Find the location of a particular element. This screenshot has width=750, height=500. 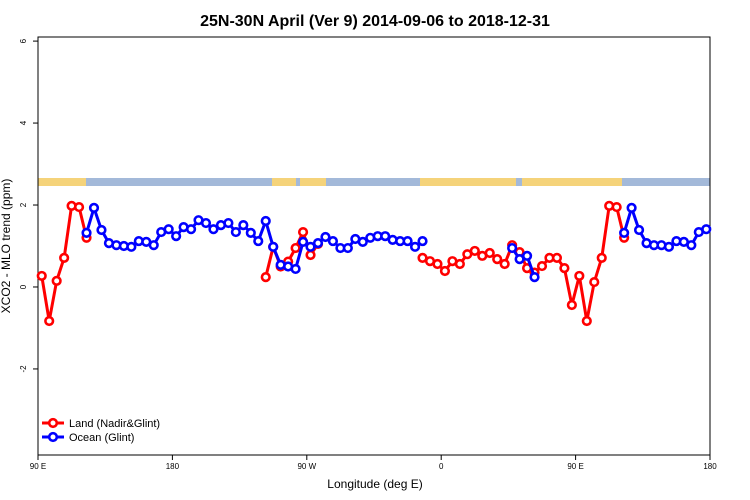

x-tick-label: 0 is located at coordinates (441, 466).